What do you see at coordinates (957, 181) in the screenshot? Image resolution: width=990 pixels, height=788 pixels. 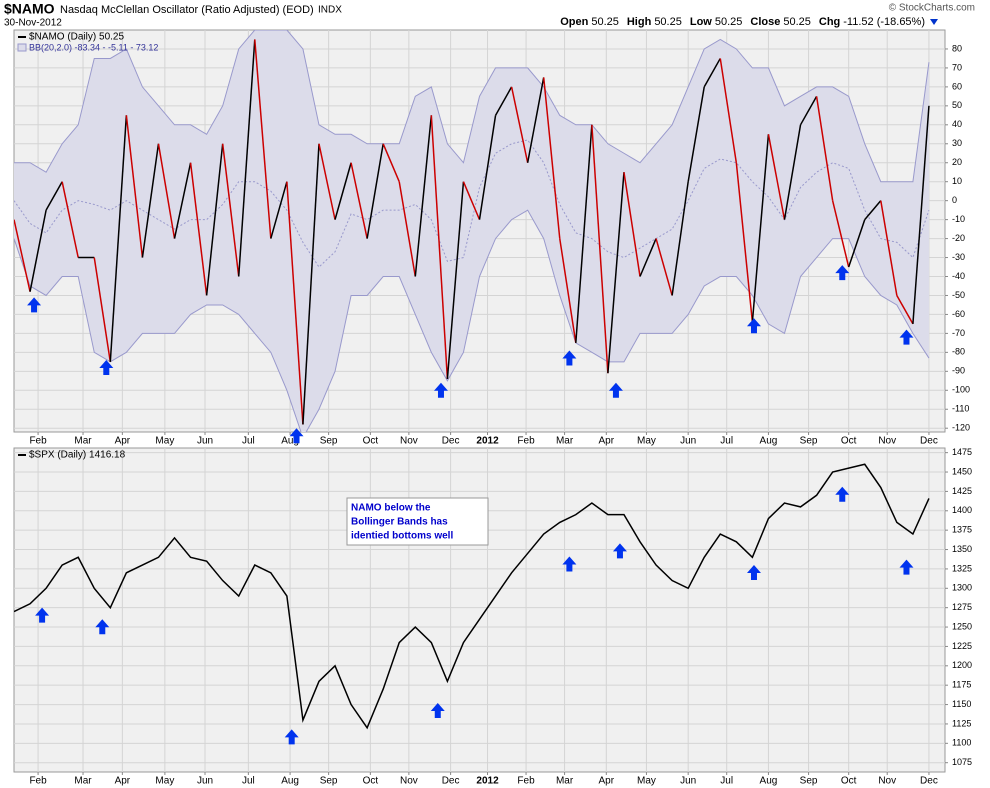 I see `y-tick-label: 10` at bounding box center [957, 181].